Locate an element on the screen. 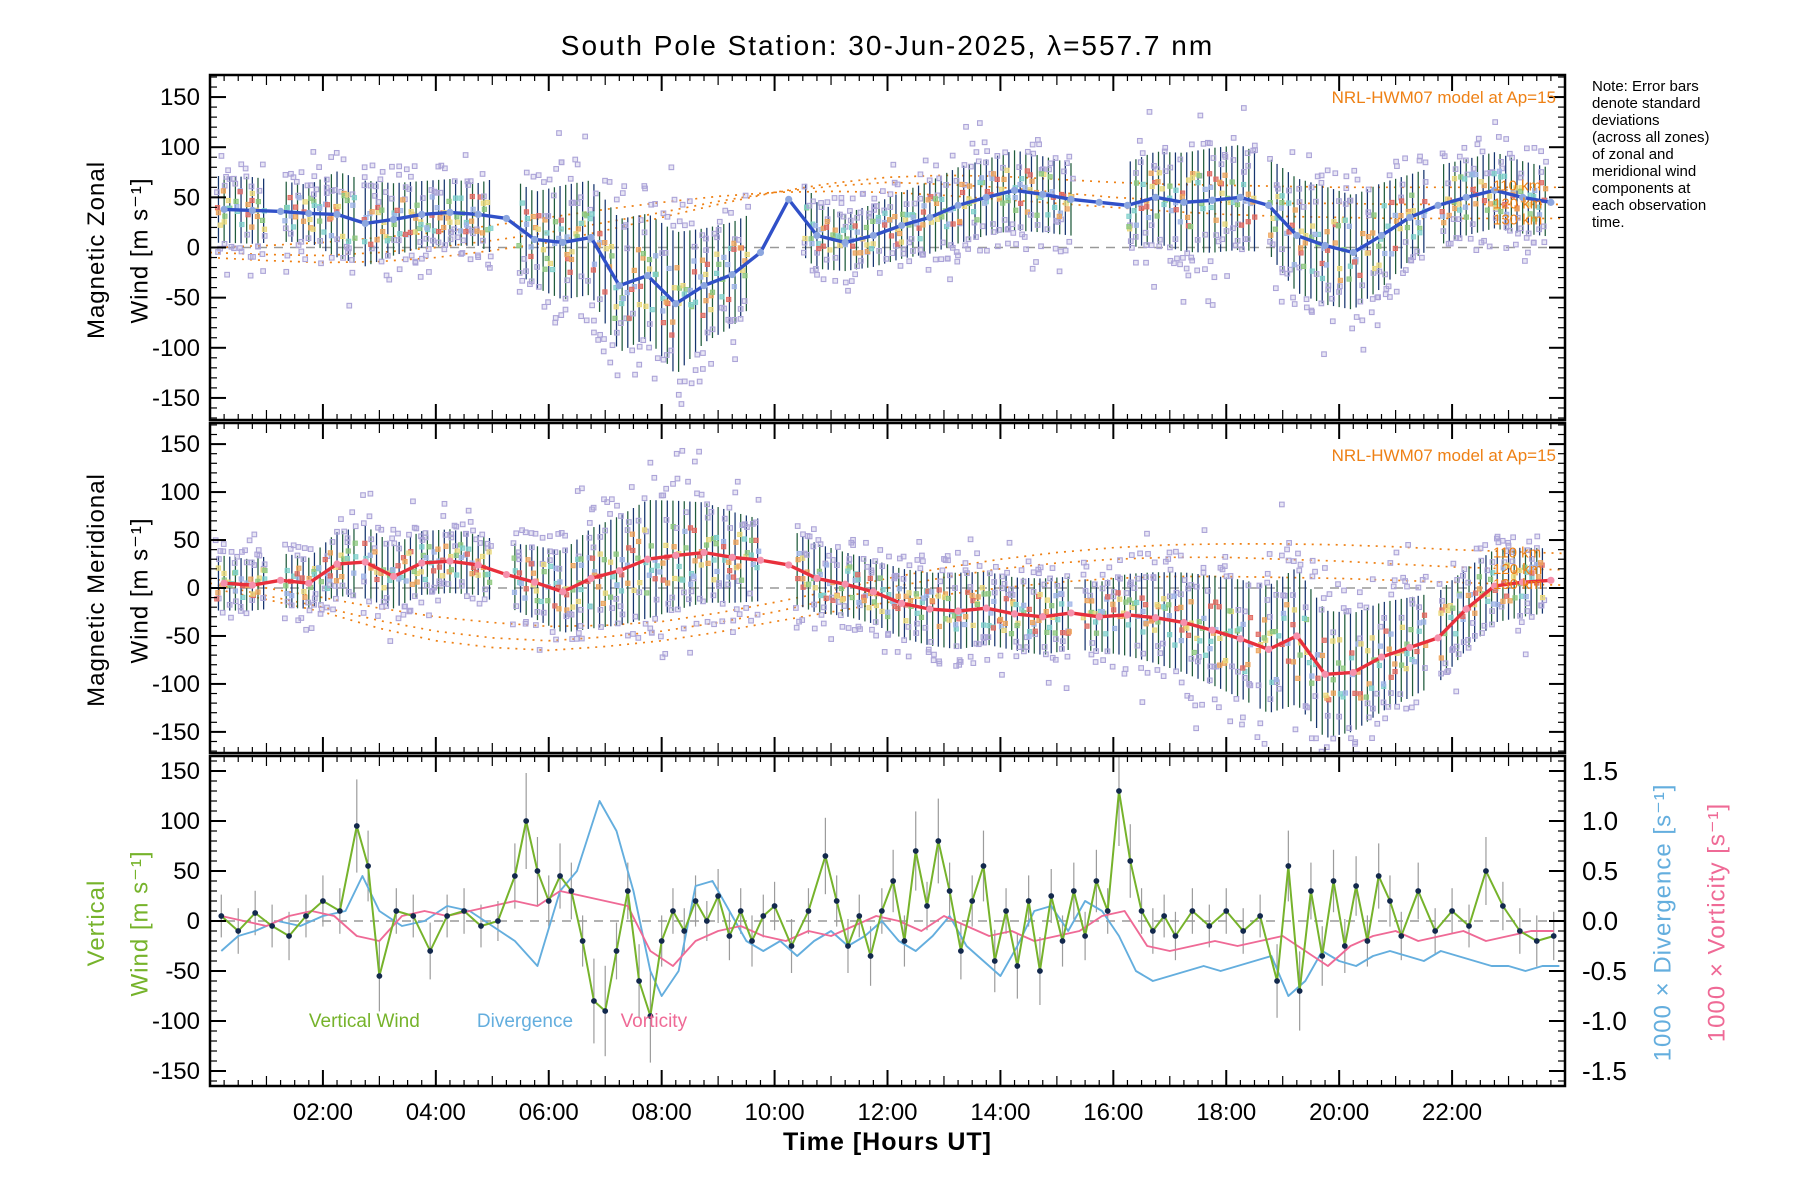 This screenshot has height=1200, width=1800. panel1-ylabel-line2: Wind [m s⁻¹] is located at coordinates (140, 250).